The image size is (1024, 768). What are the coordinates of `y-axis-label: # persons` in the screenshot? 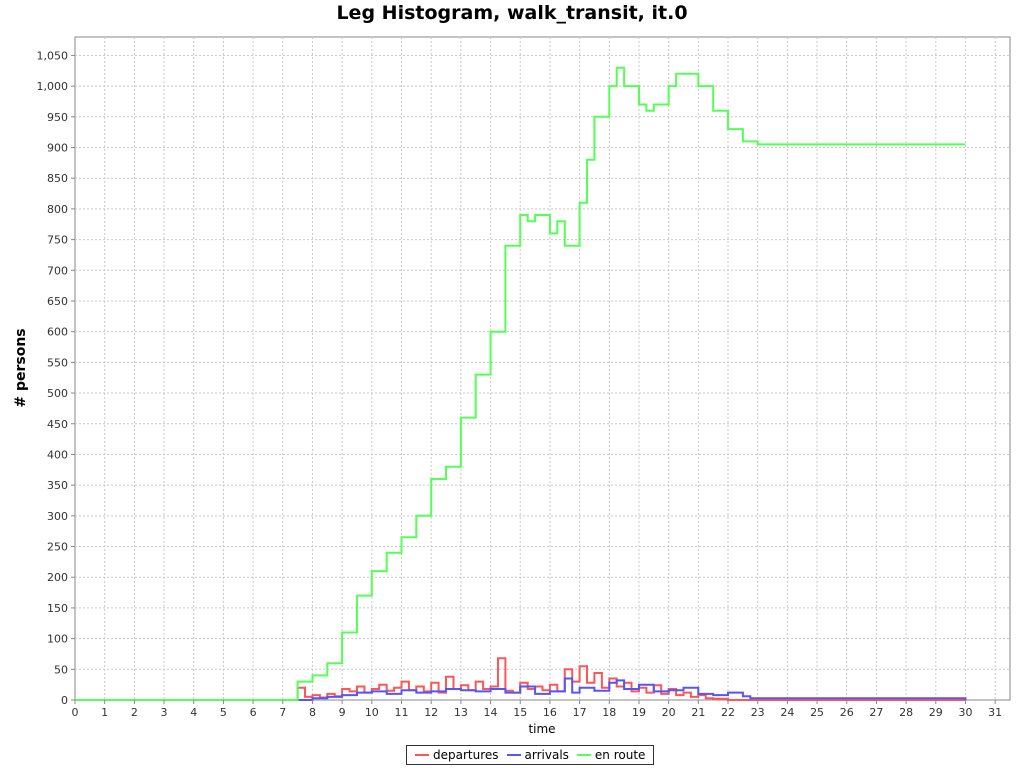 It's located at (21, 367).